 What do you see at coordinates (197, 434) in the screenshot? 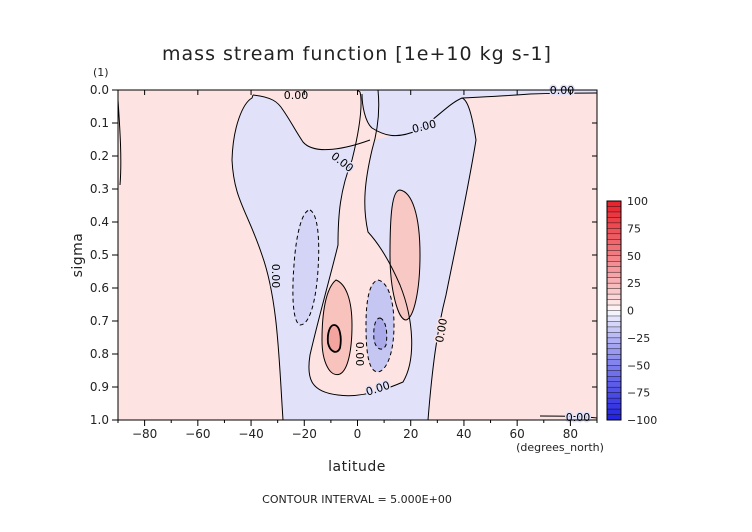
I see `x-tick-label: −60` at bounding box center [197, 434].